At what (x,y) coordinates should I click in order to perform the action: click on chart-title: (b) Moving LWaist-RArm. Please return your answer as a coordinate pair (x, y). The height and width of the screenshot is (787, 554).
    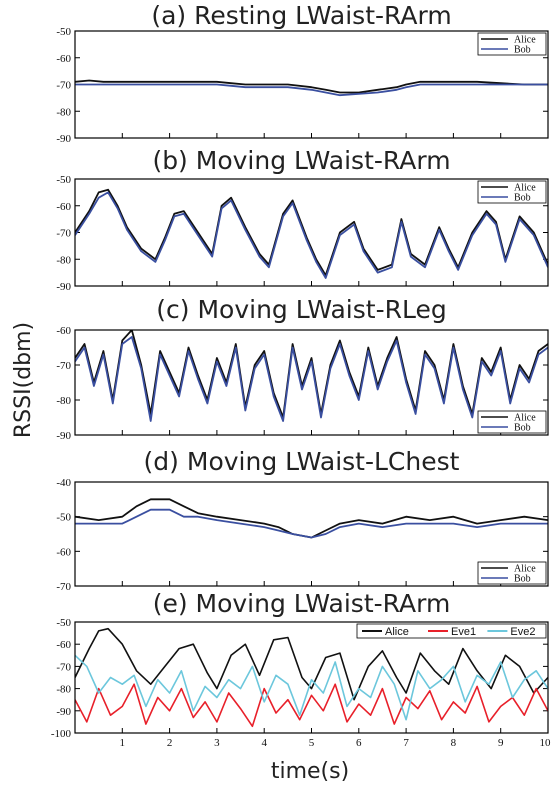
    Looking at the image, I should click on (301, 160).